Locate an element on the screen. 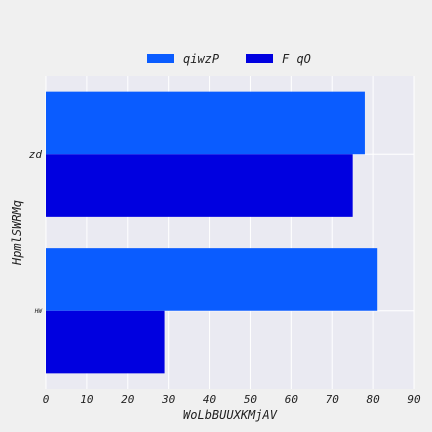 This screenshot has width=432, height=432. x-tick-label: 10 is located at coordinates (87, 399).